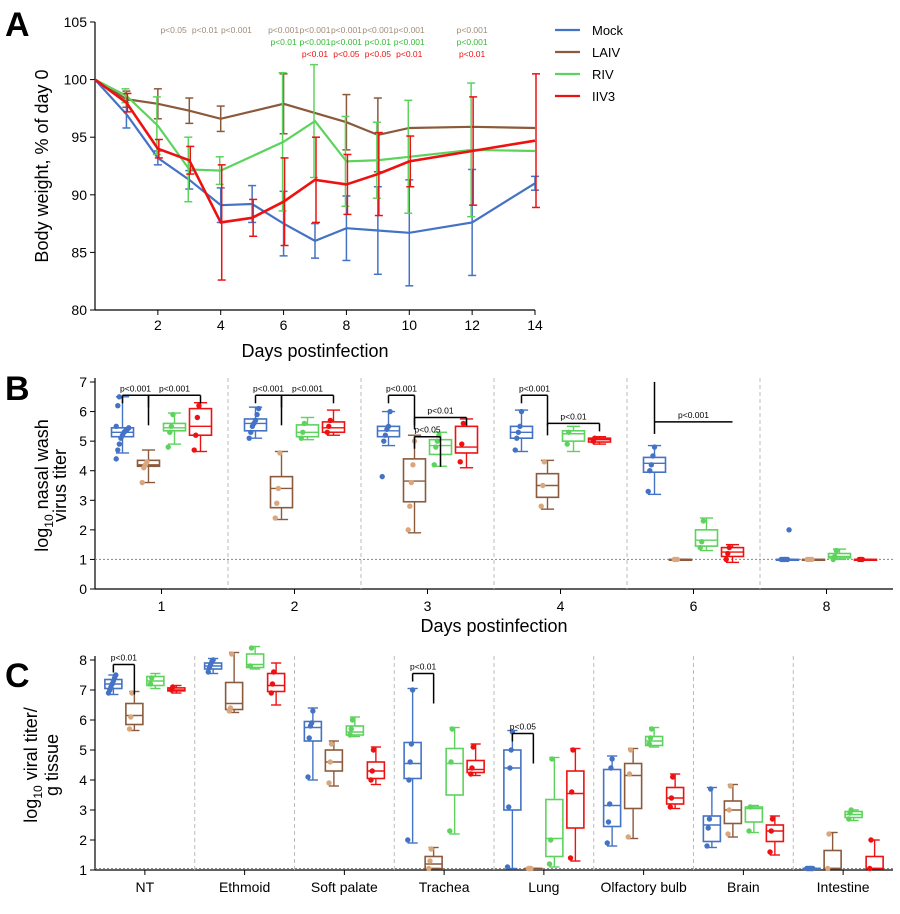  What do you see at coordinates (603, 96) in the screenshot?
I see `legend-label: IIV3` at bounding box center [603, 96].